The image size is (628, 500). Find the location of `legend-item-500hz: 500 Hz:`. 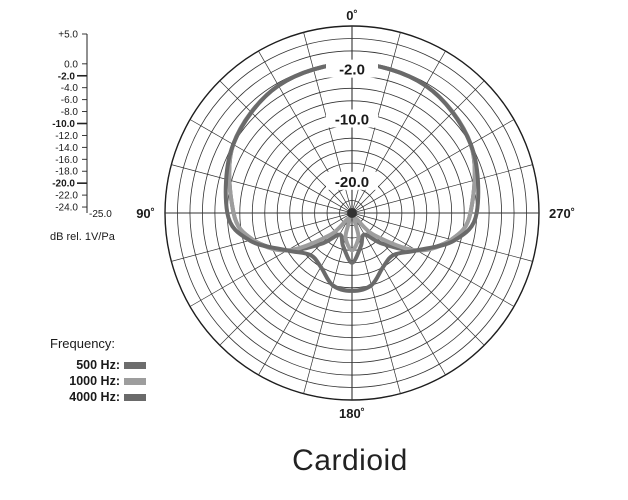

legend-item-500hz: 500 Hz: is located at coordinates (98, 365).